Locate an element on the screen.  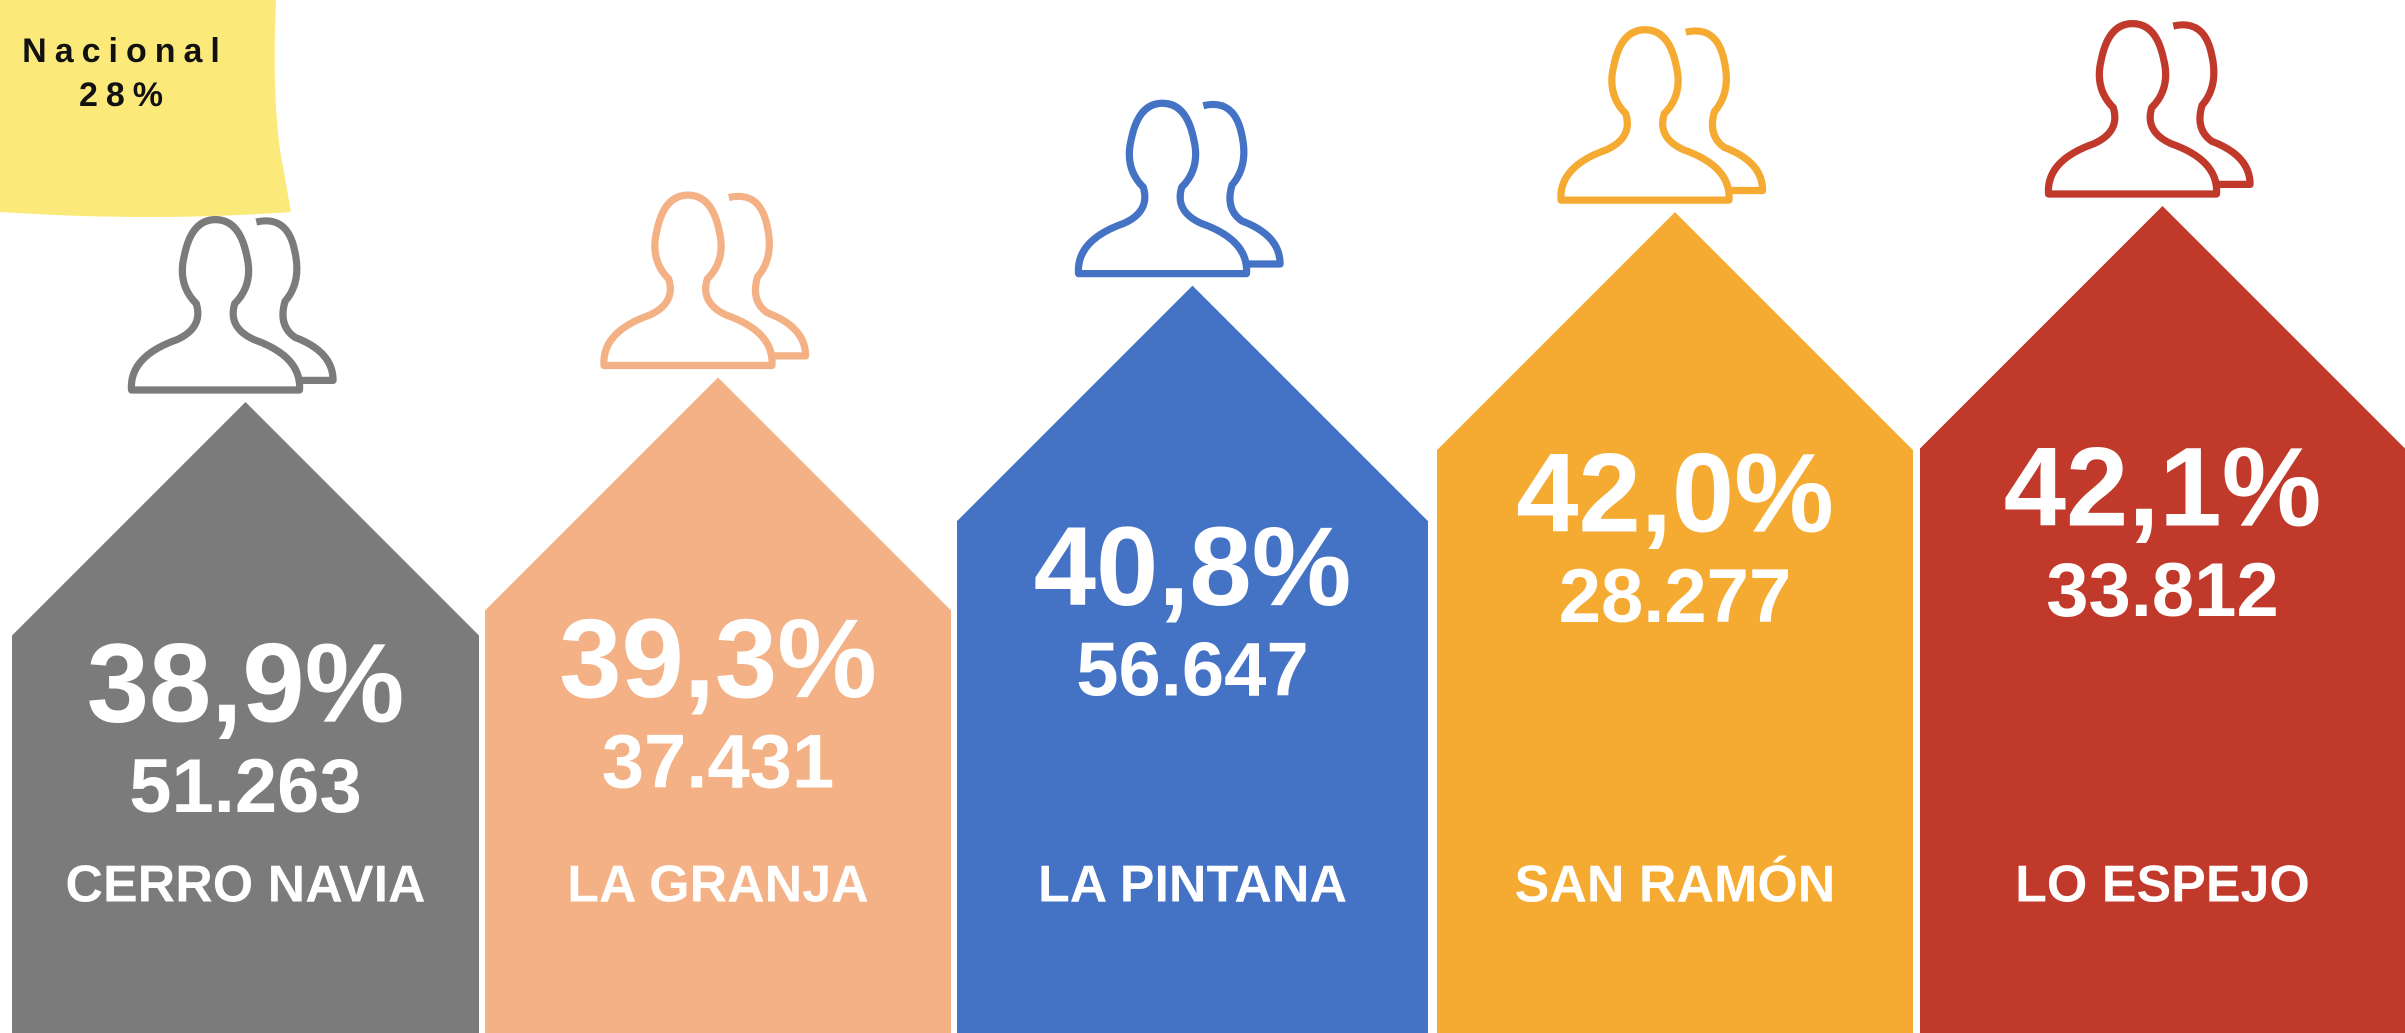
count-label: 28.277 is located at coordinates (1675, 596).